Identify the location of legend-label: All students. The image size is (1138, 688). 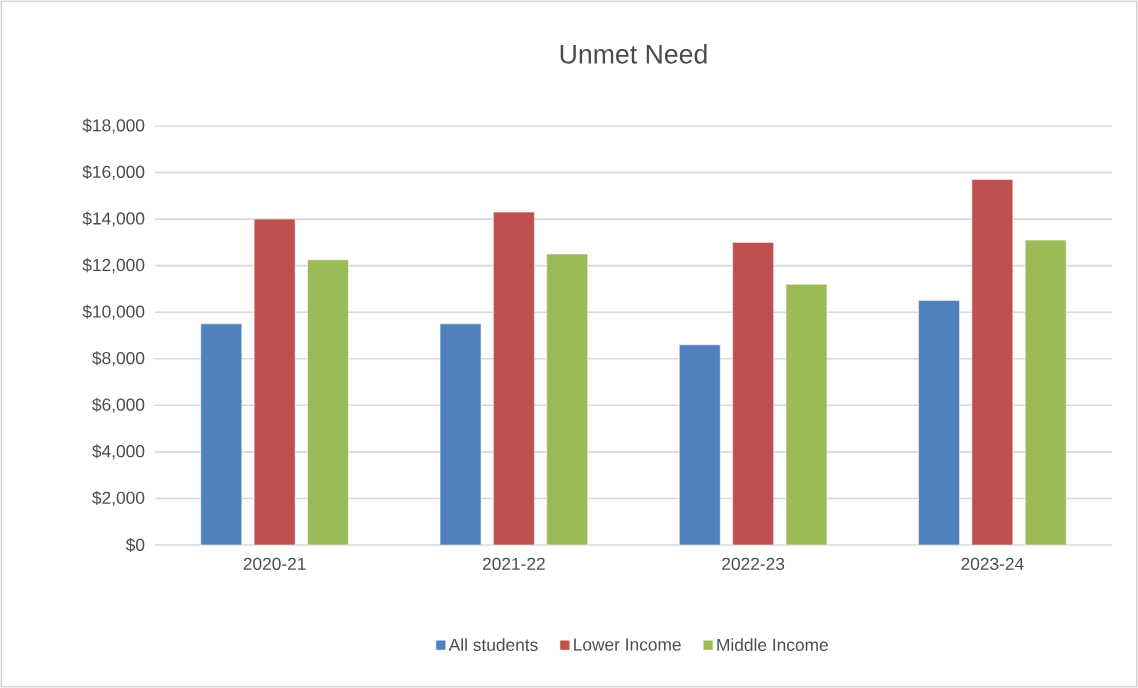
(493, 644).